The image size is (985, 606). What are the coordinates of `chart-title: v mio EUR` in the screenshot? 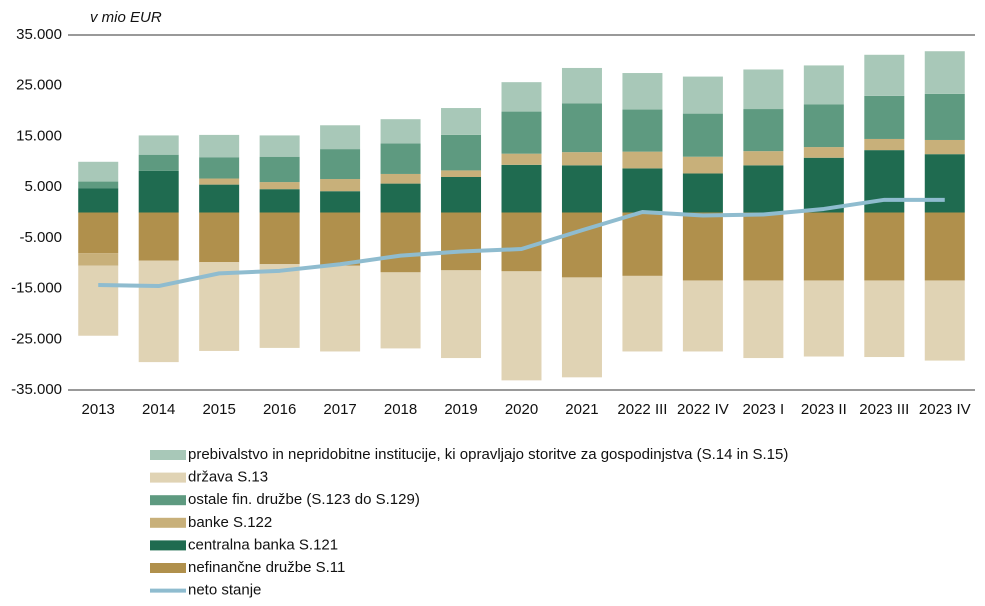 It's located at (126, 17).